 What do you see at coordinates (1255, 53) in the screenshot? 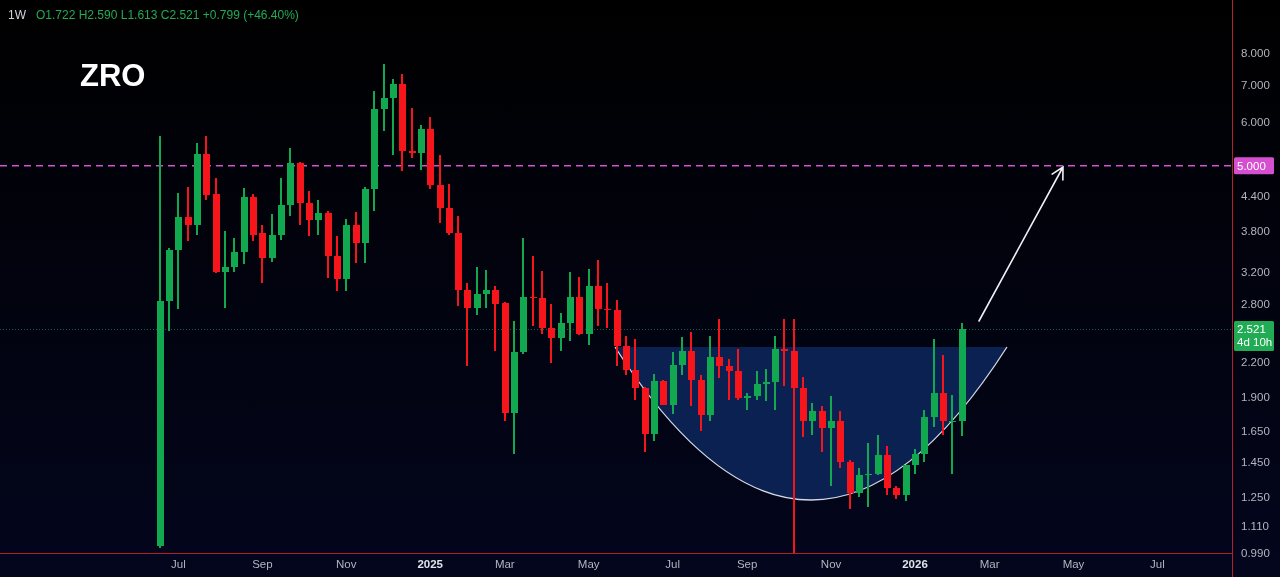
I see `y-tick-label: 8.000` at bounding box center [1255, 53].